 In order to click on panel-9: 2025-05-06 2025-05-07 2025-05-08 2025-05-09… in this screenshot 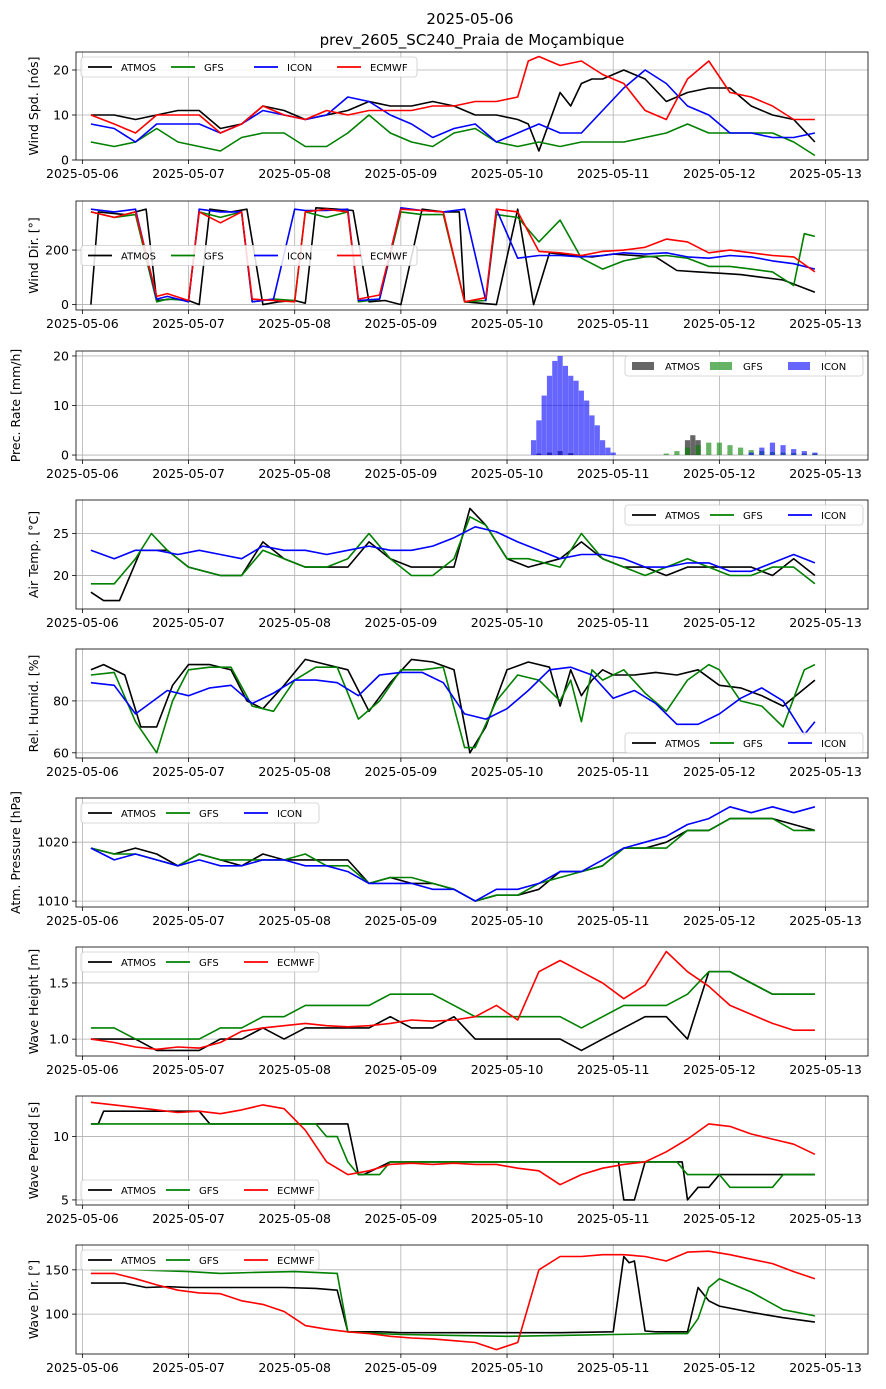, I will do `click(447, 1309)`.